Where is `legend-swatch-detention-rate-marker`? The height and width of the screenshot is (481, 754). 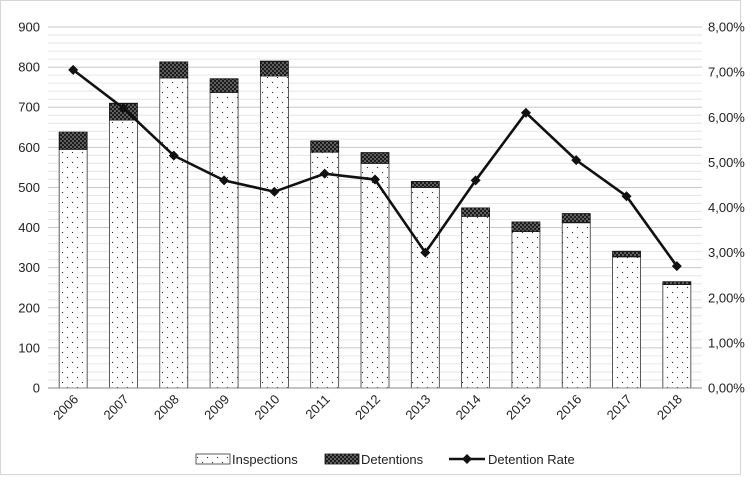 legend-swatch-detention-rate-marker is located at coordinates (467, 459).